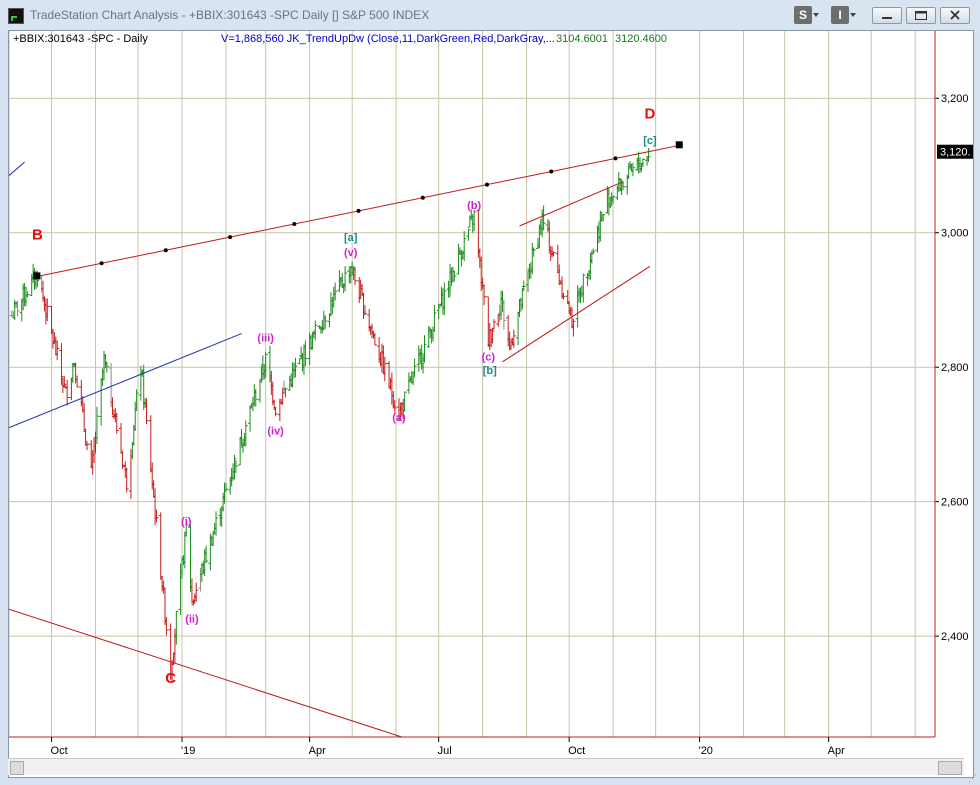 The width and height of the screenshot is (980, 785). What do you see at coordinates (972, 778) in the screenshot?
I see `resize-grip-icon: ⋰` at bounding box center [972, 778].